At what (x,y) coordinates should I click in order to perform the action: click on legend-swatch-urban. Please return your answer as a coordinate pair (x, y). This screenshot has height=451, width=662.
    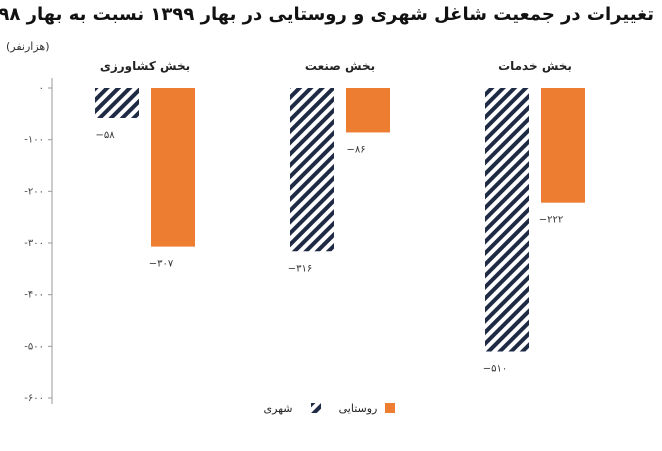
    Looking at the image, I should click on (316, 408).